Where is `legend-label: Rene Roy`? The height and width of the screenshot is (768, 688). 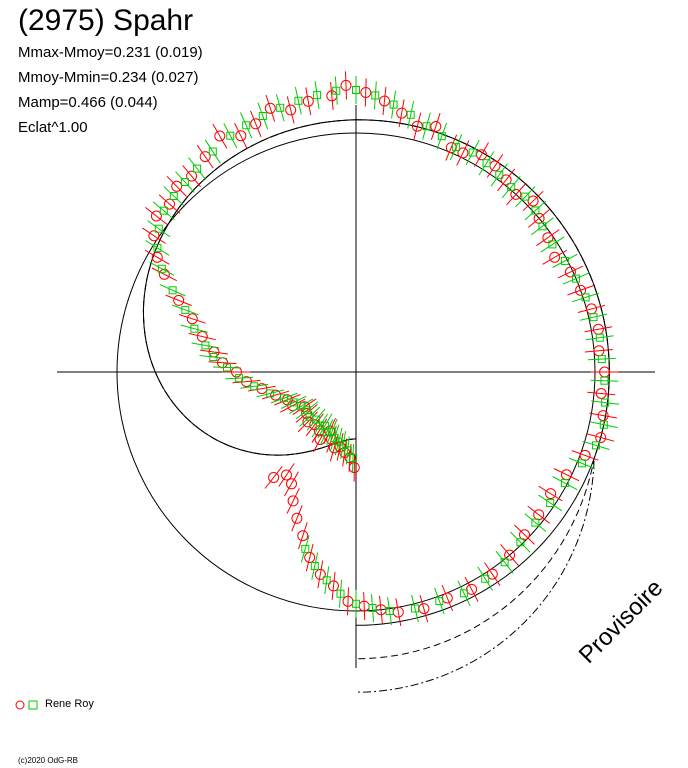 legend-label: Rene Roy is located at coordinates (69, 704).